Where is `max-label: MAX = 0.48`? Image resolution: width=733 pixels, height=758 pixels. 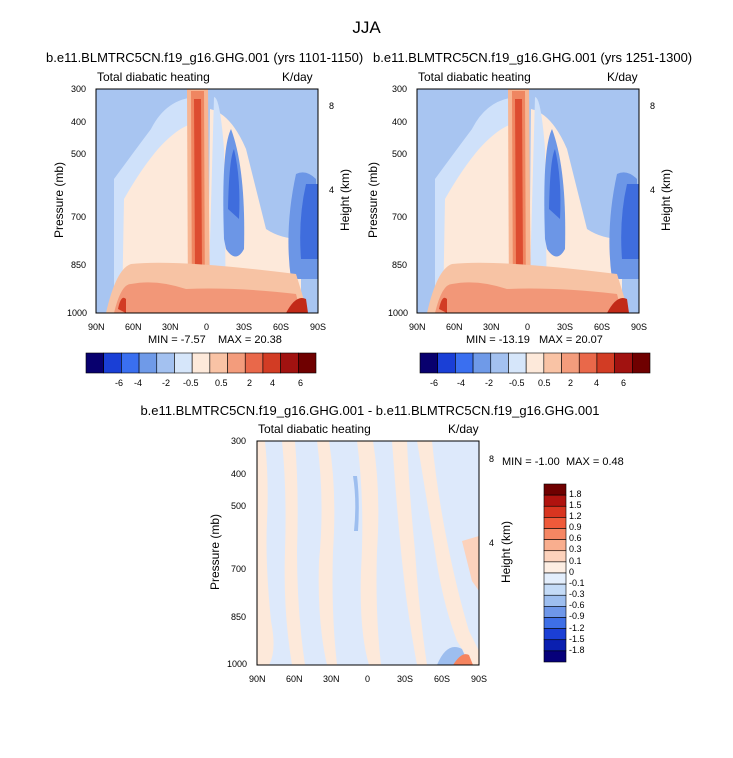 max-label: MAX = 0.48 is located at coordinates (595, 462).